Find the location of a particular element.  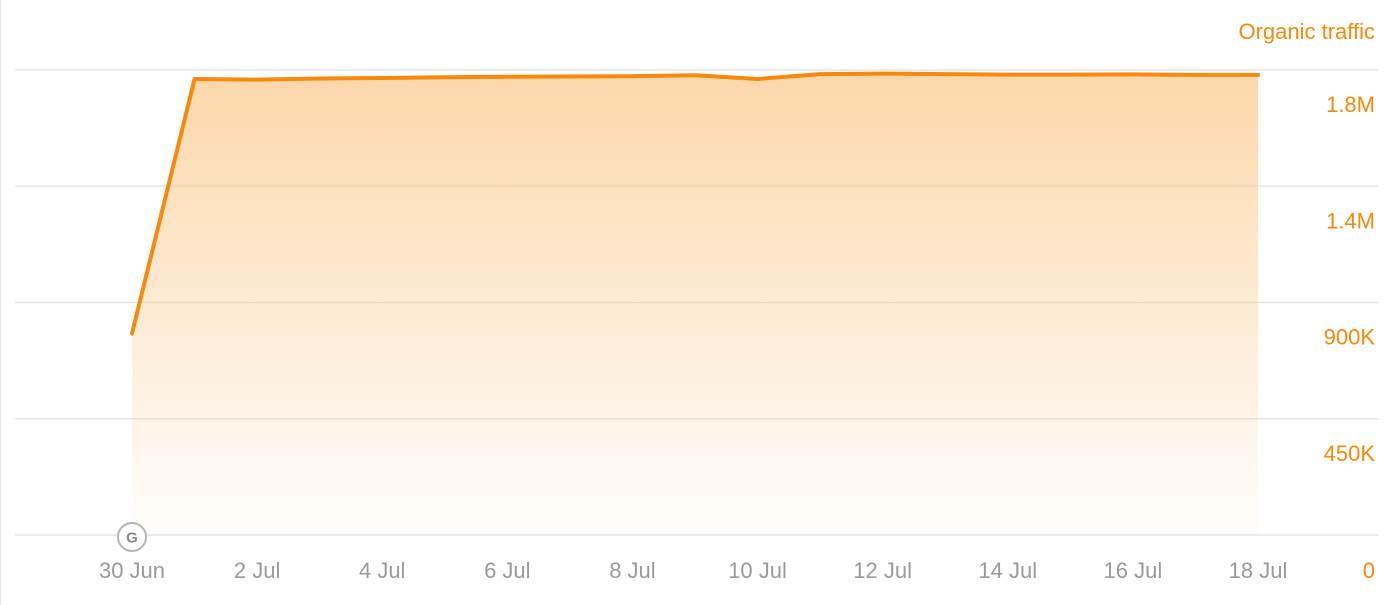

x-tick-label: 8 Jul is located at coordinates (632, 570).